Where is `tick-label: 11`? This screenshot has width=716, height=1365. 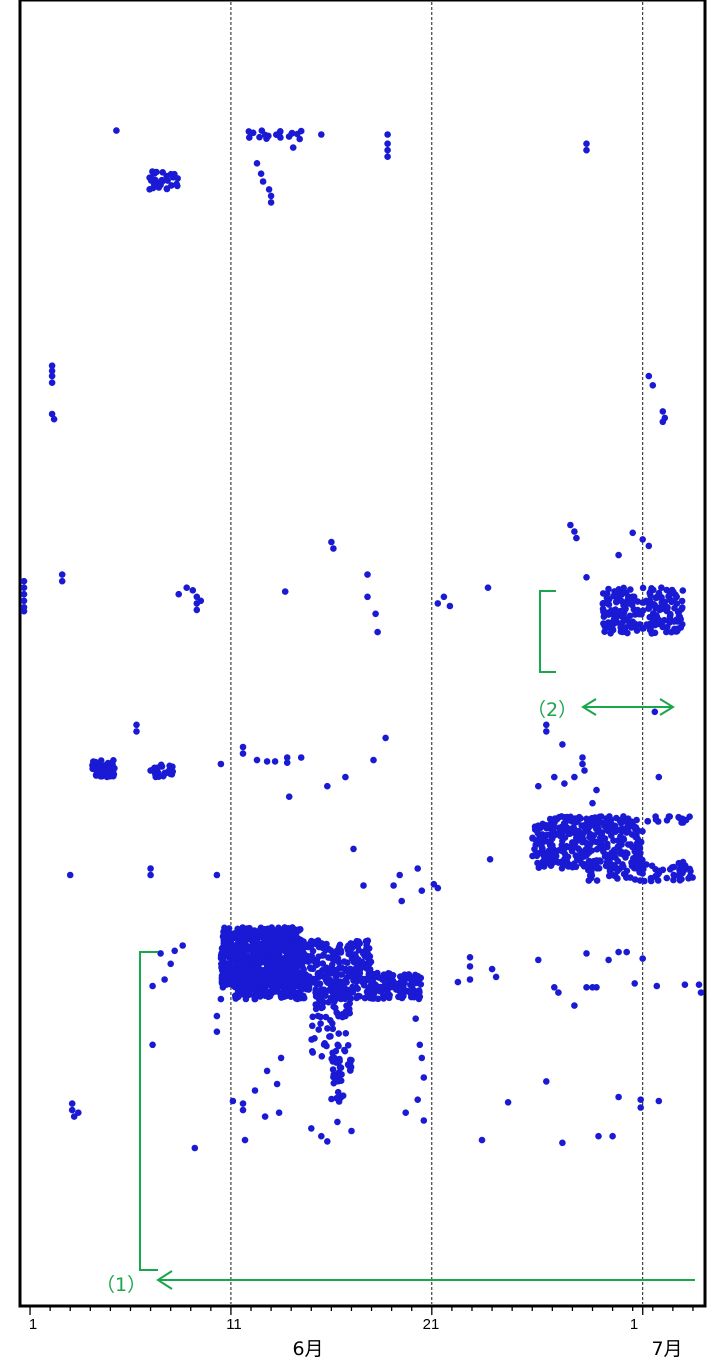 tick-label: 11 is located at coordinates (234, 1324).